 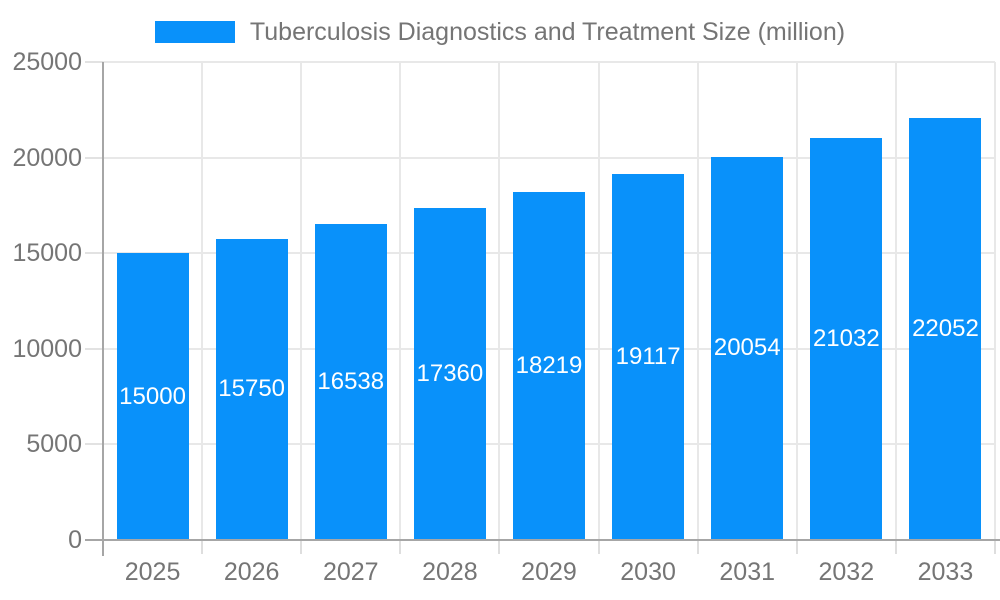 I want to click on bar-value-label: 16538, so click(x=351, y=381).